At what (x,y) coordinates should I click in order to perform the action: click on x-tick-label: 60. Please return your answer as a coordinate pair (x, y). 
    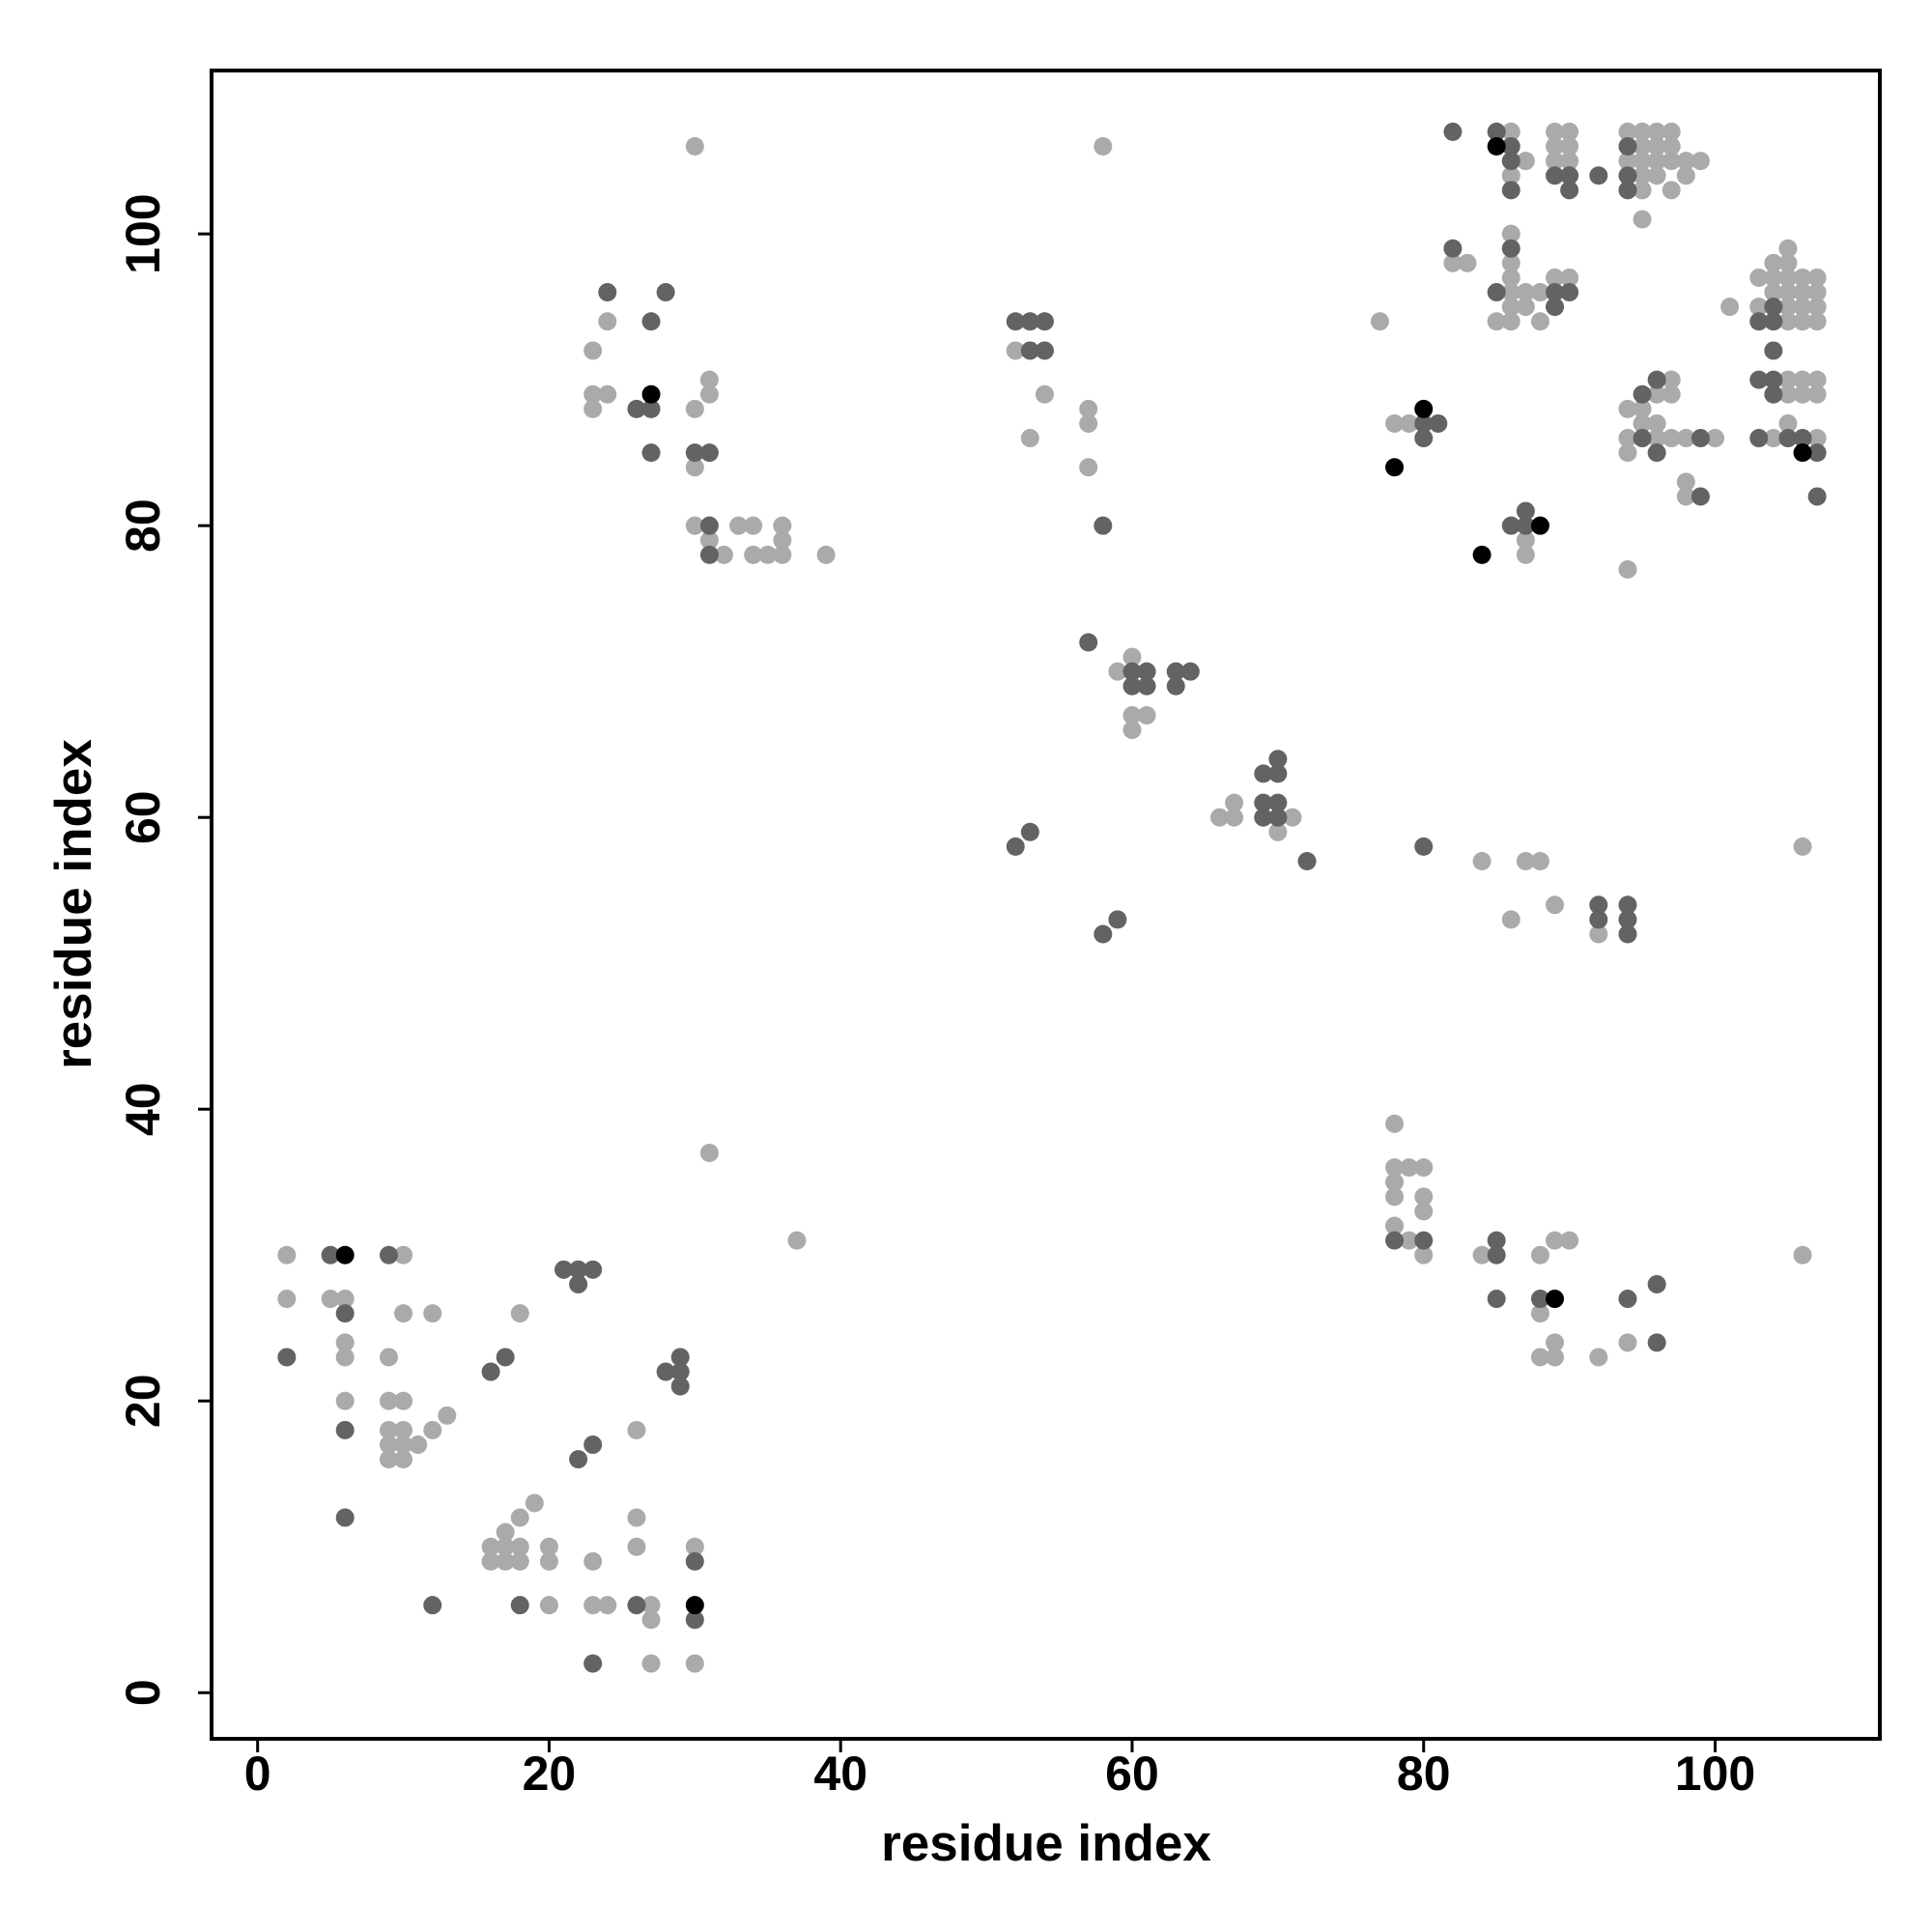
    Looking at the image, I should click on (1132, 1774).